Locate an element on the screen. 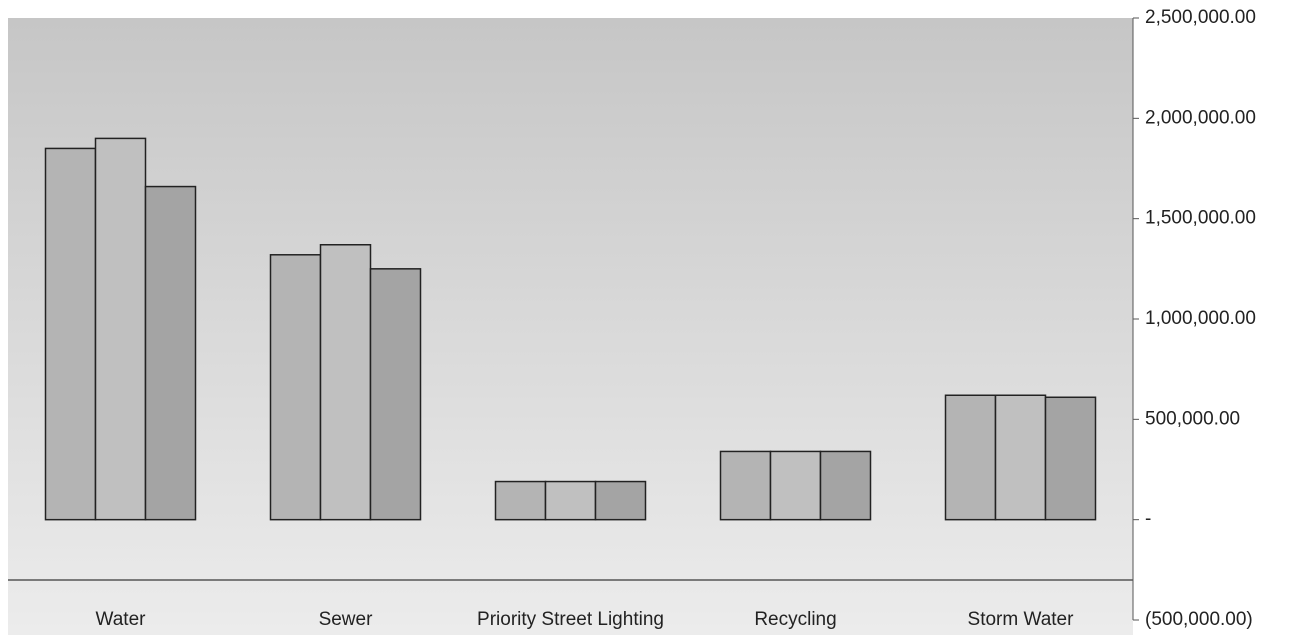  y-tick-label: 1,000,000.00 is located at coordinates (1200, 318).